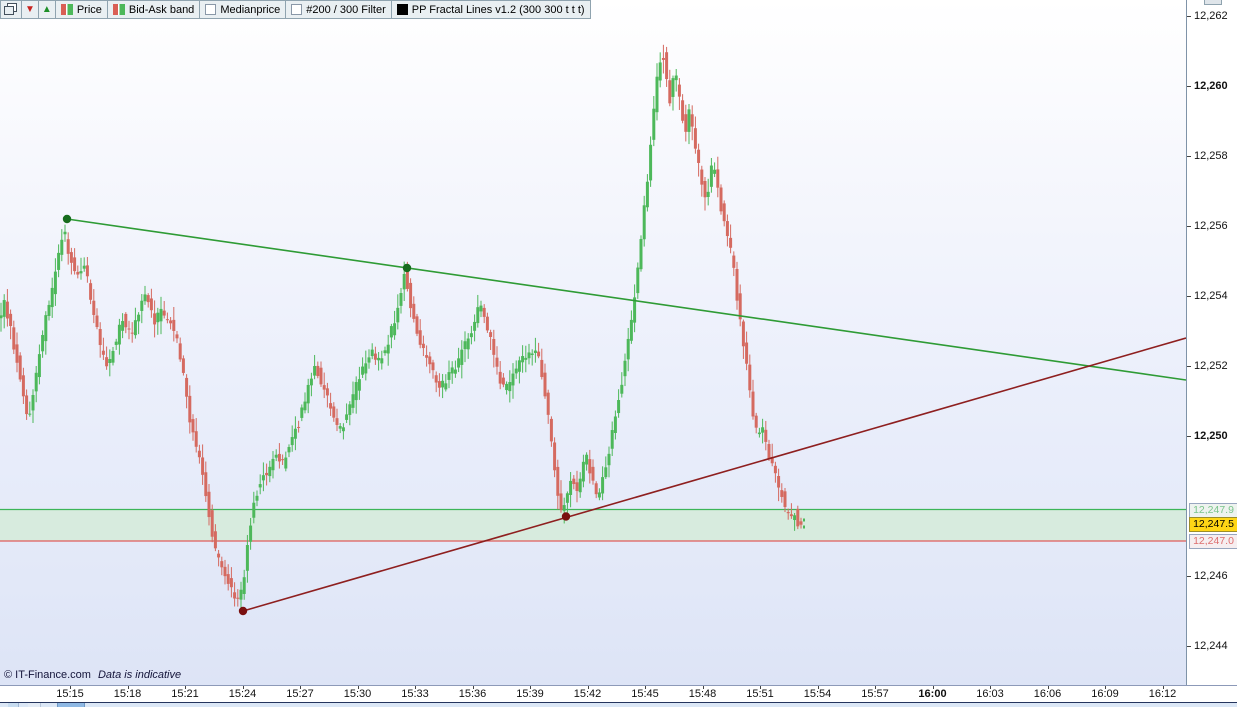 Image resolution: width=1237 pixels, height=707 pixels. What do you see at coordinates (593, 525) in the screenshot?
I see `bid-ask-band-fill` at bounding box center [593, 525].